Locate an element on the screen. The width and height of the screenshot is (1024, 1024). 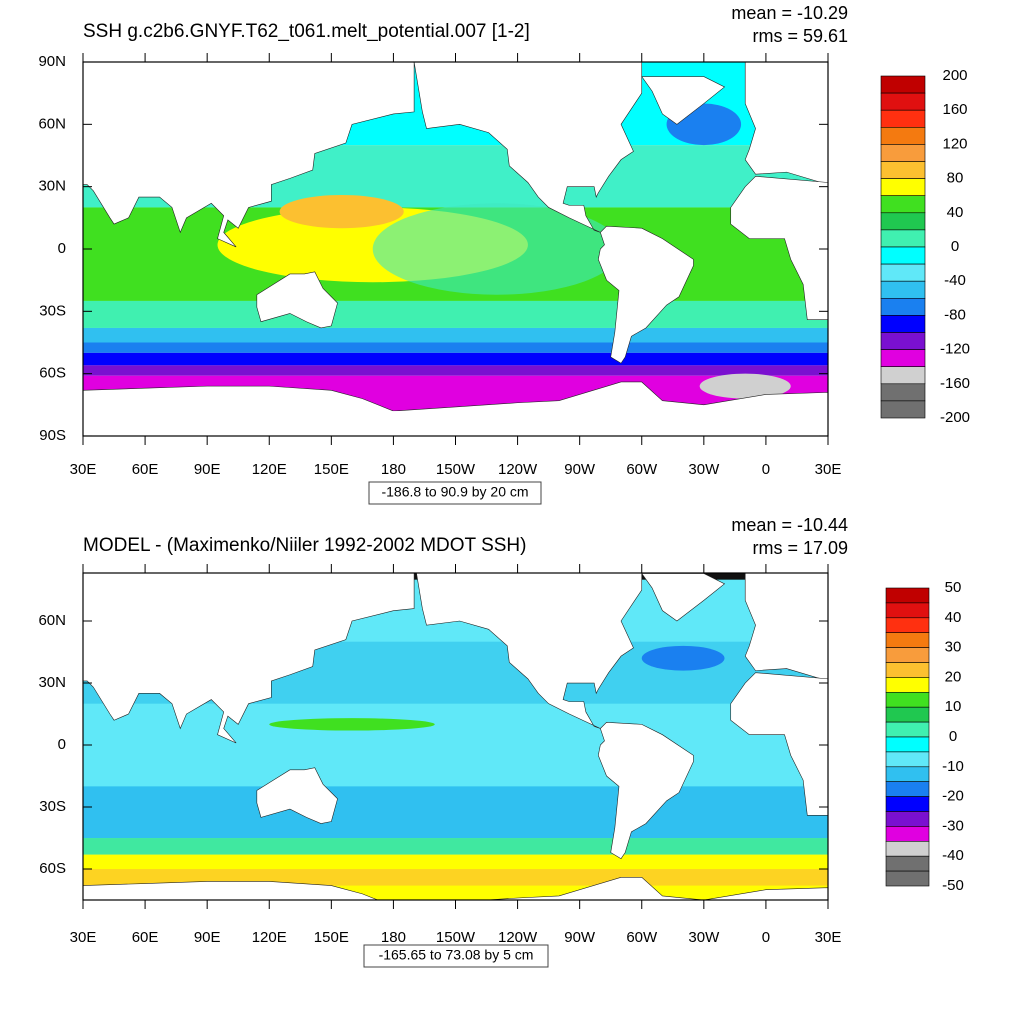
colorbar-label: 30 is located at coordinates (953, 647).